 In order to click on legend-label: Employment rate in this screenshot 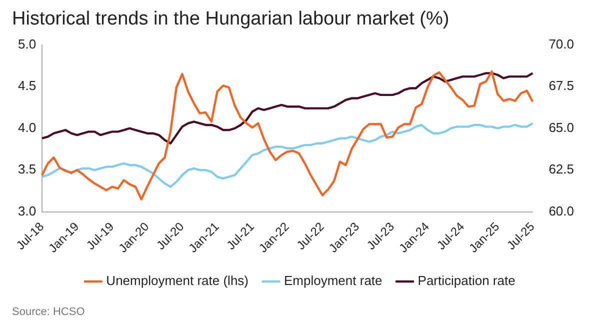, I will do `click(333, 280)`.